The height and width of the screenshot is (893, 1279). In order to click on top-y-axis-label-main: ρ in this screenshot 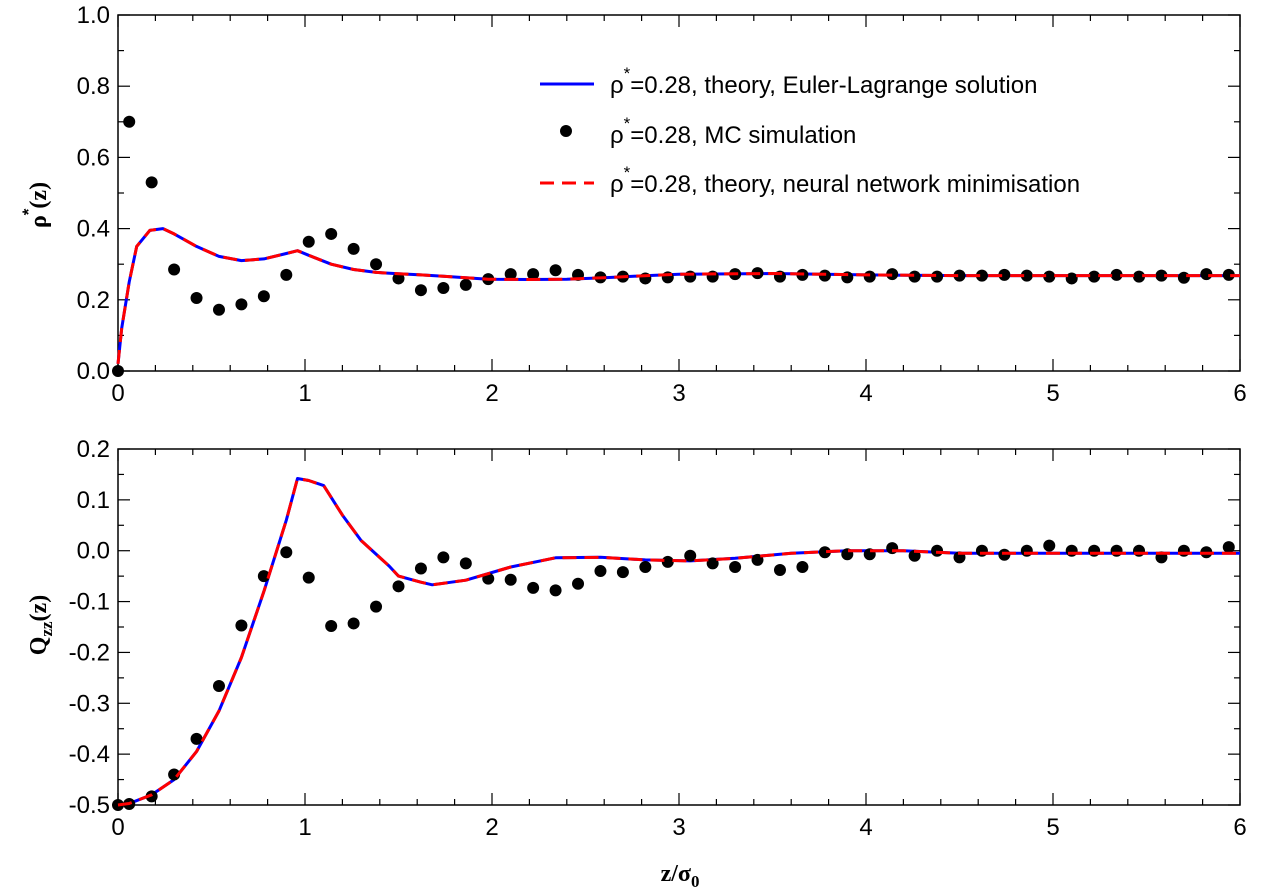, I will do `click(39, 221)`.